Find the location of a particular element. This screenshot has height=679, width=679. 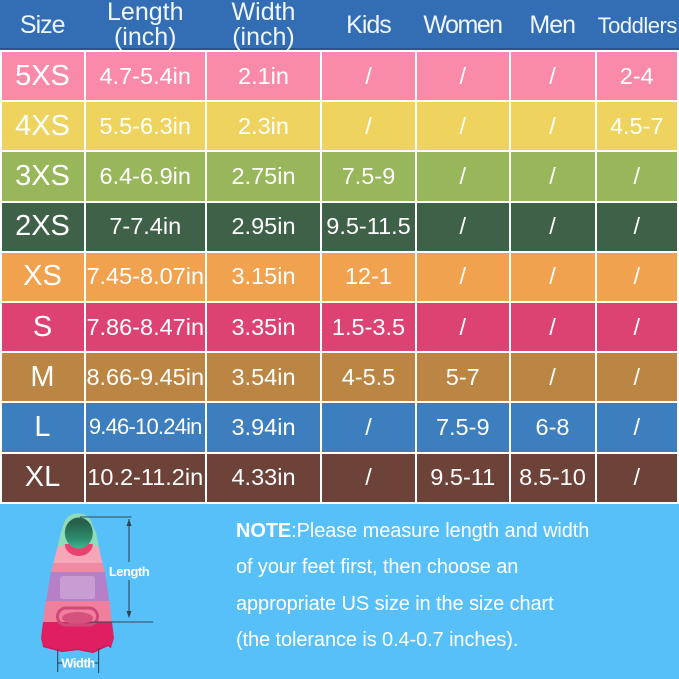

svg-text: Length is located at coordinates (129, 571).